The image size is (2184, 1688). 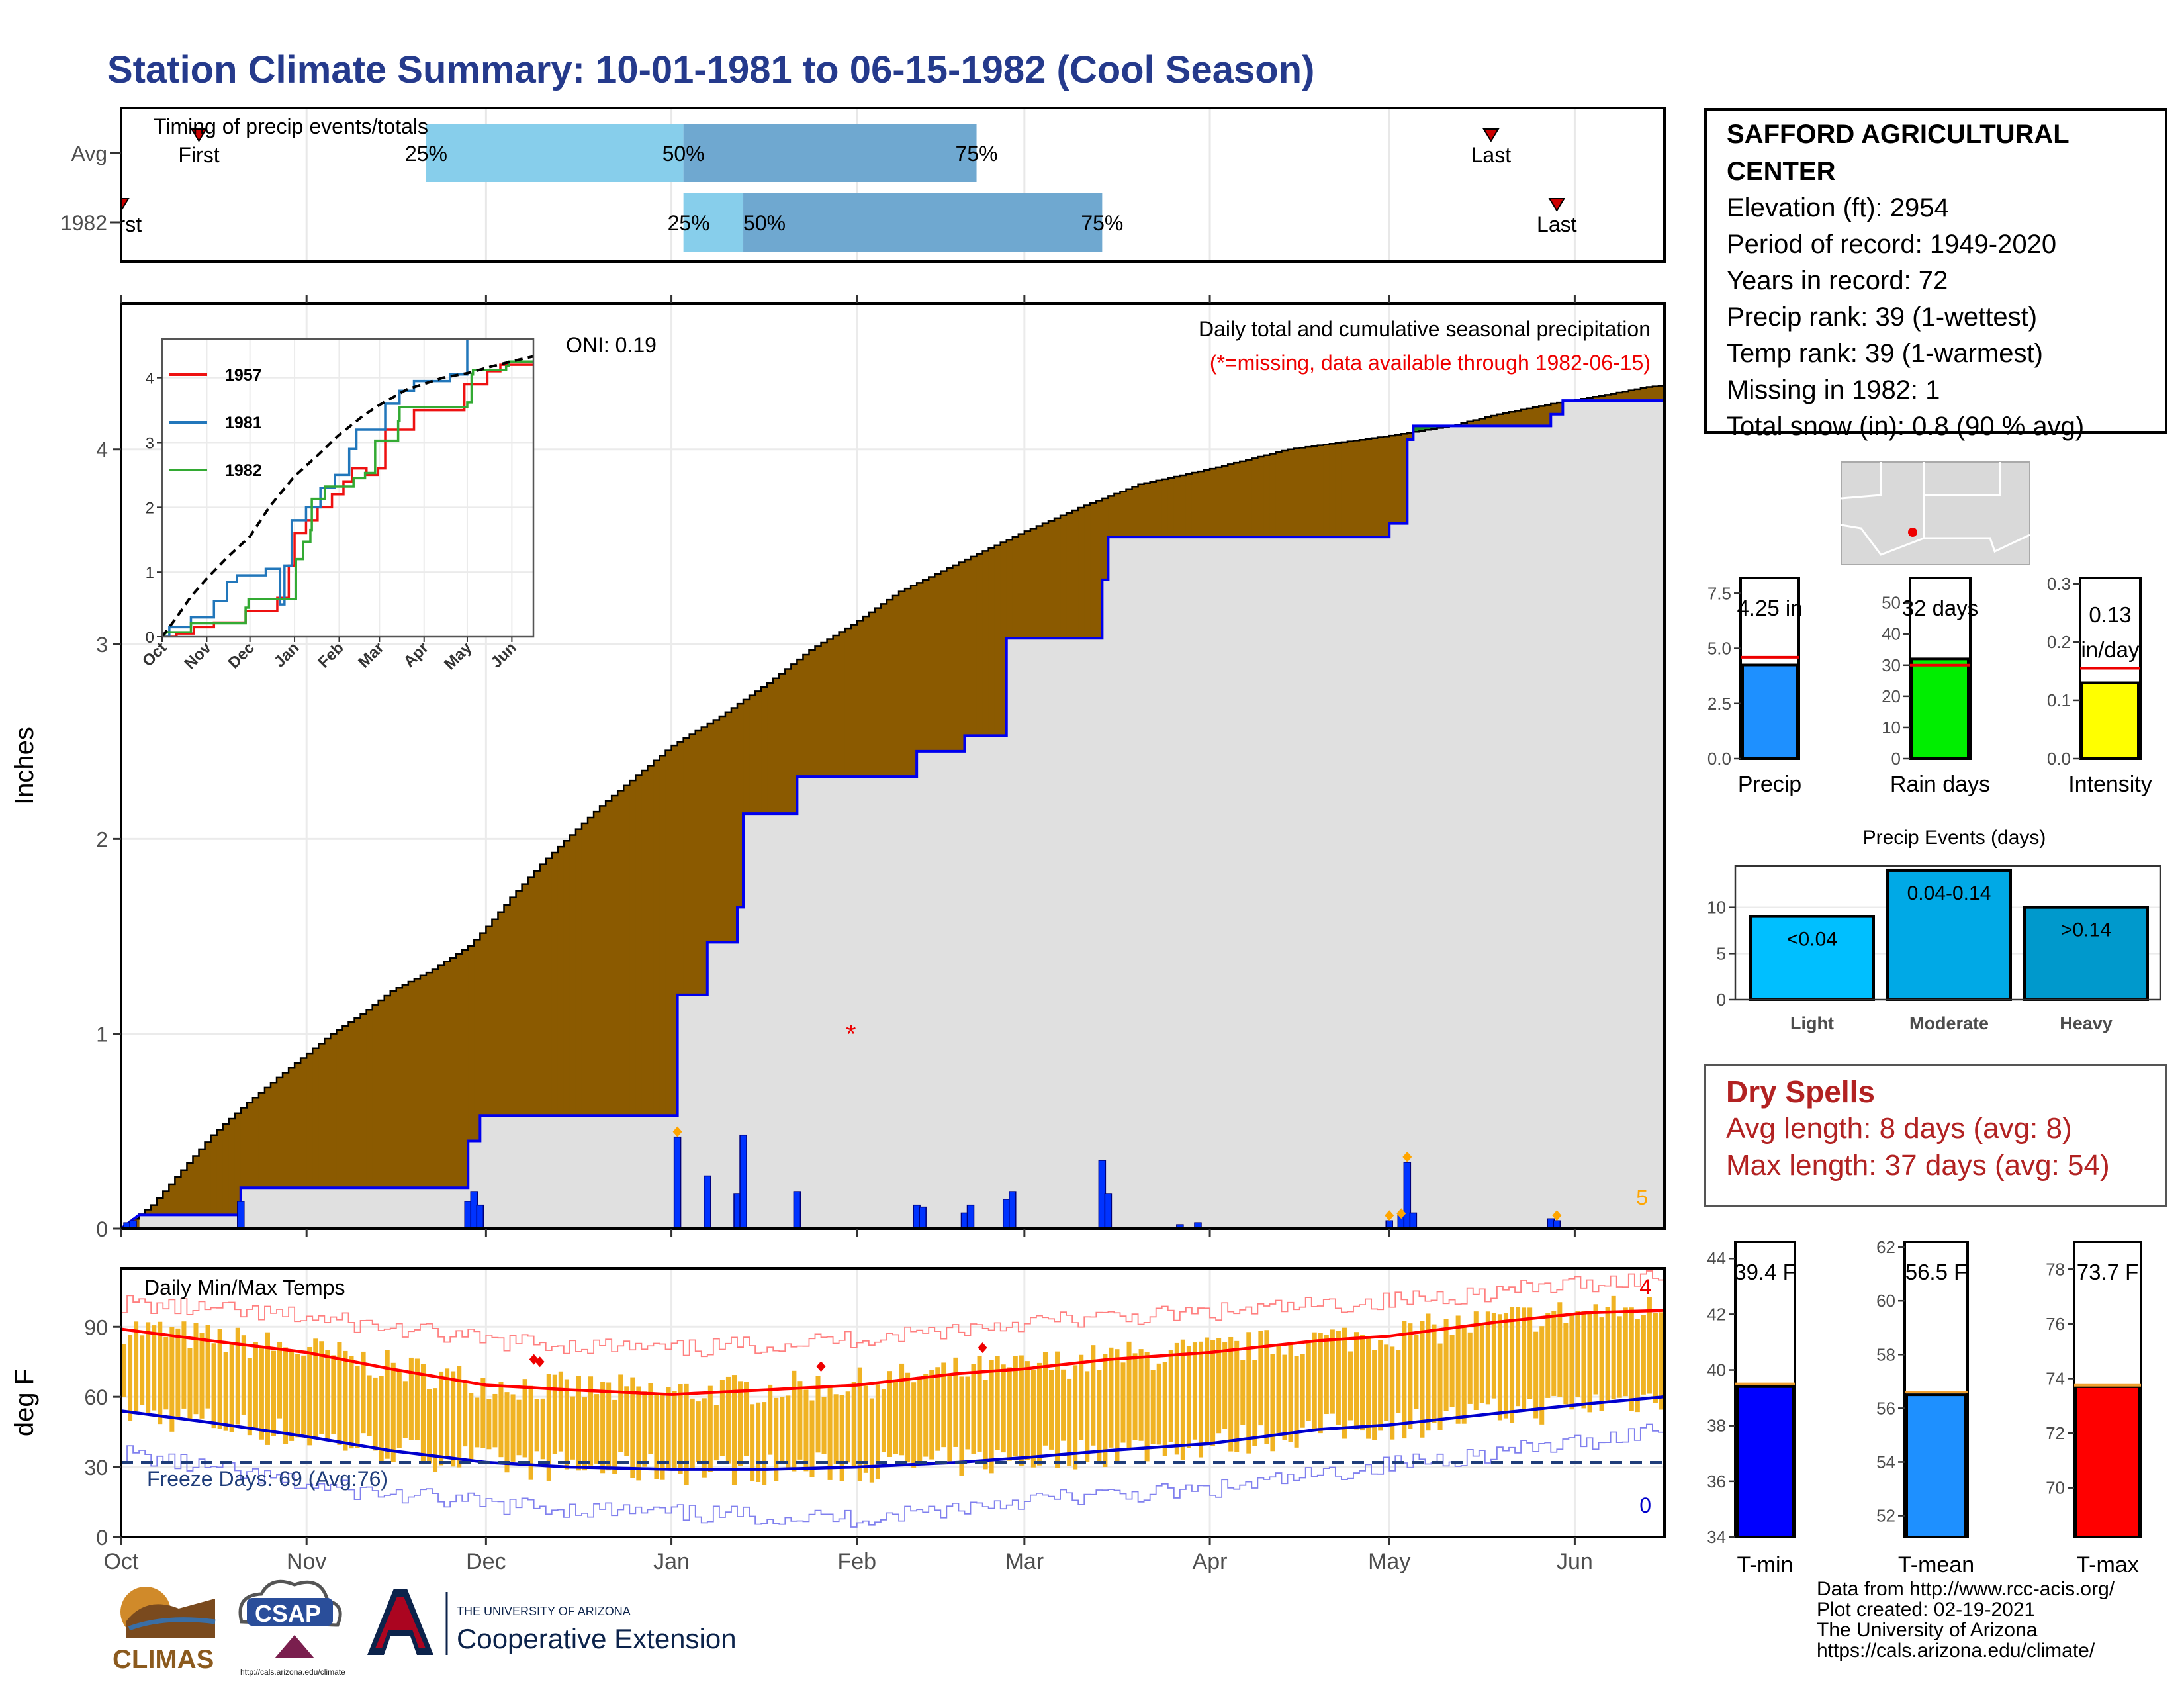 I want to click on temp-y-axis-label: deg F, so click(x=24, y=1402).